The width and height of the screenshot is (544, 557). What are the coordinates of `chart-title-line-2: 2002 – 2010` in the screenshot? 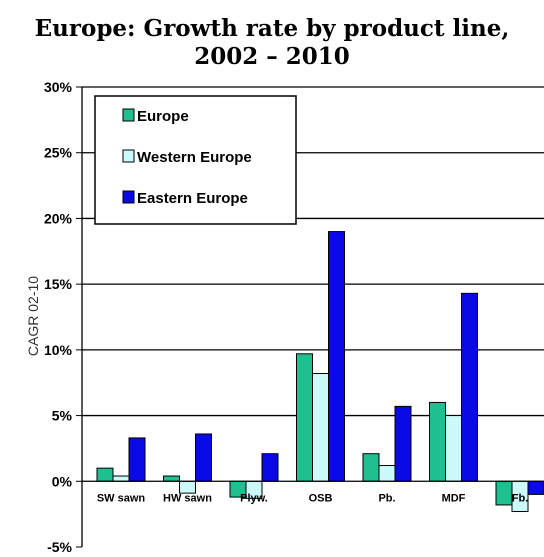 It's located at (272, 56).